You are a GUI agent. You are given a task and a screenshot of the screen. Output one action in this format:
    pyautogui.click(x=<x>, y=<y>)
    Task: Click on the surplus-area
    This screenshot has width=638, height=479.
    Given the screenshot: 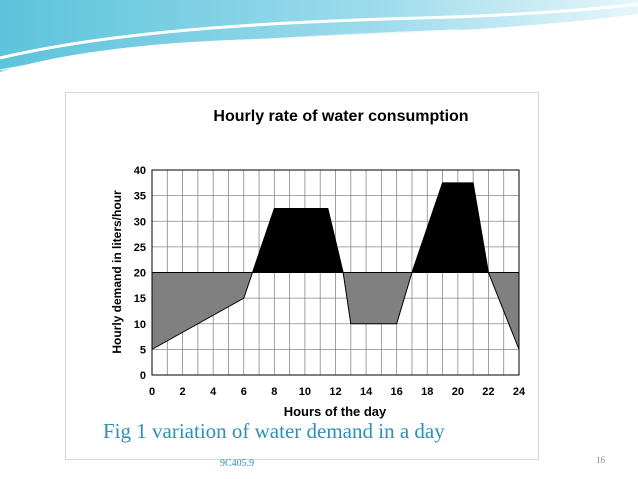 What is the action you would take?
    pyautogui.click(x=335, y=227)
    